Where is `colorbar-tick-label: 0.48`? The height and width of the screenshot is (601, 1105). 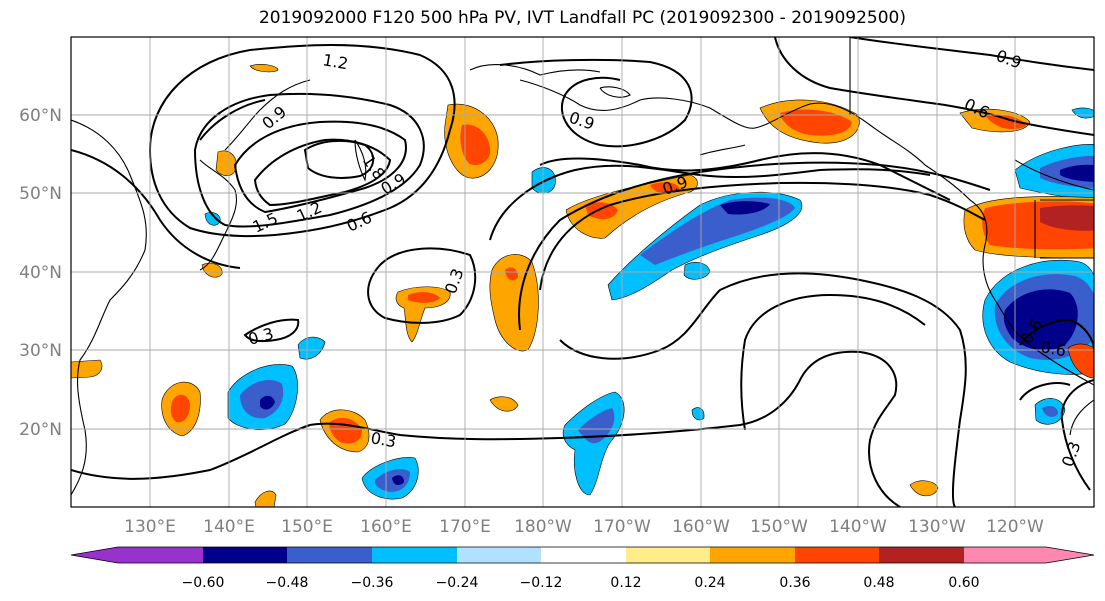
colorbar-tick-label: 0.48 is located at coordinates (878, 583).